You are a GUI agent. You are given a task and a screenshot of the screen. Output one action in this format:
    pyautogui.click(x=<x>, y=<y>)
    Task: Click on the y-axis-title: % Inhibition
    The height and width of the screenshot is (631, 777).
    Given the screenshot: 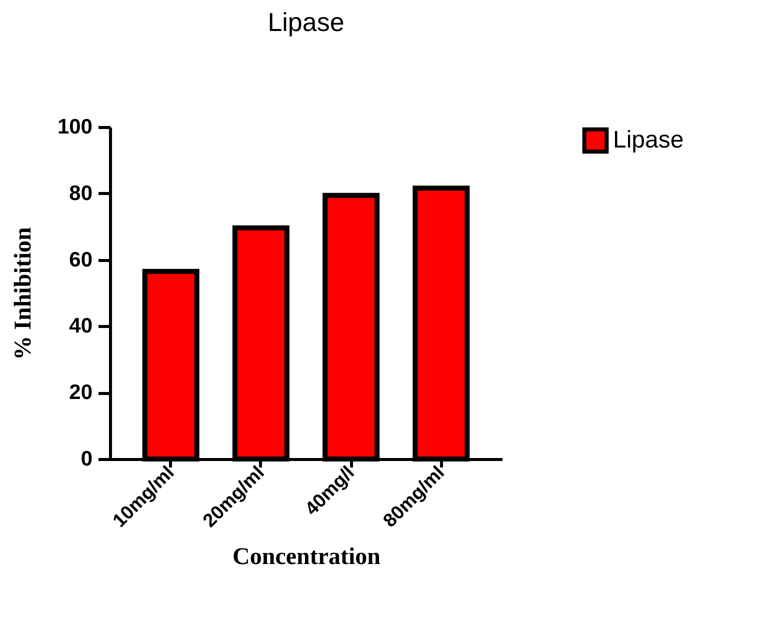 What is the action you would take?
    pyautogui.click(x=23, y=293)
    